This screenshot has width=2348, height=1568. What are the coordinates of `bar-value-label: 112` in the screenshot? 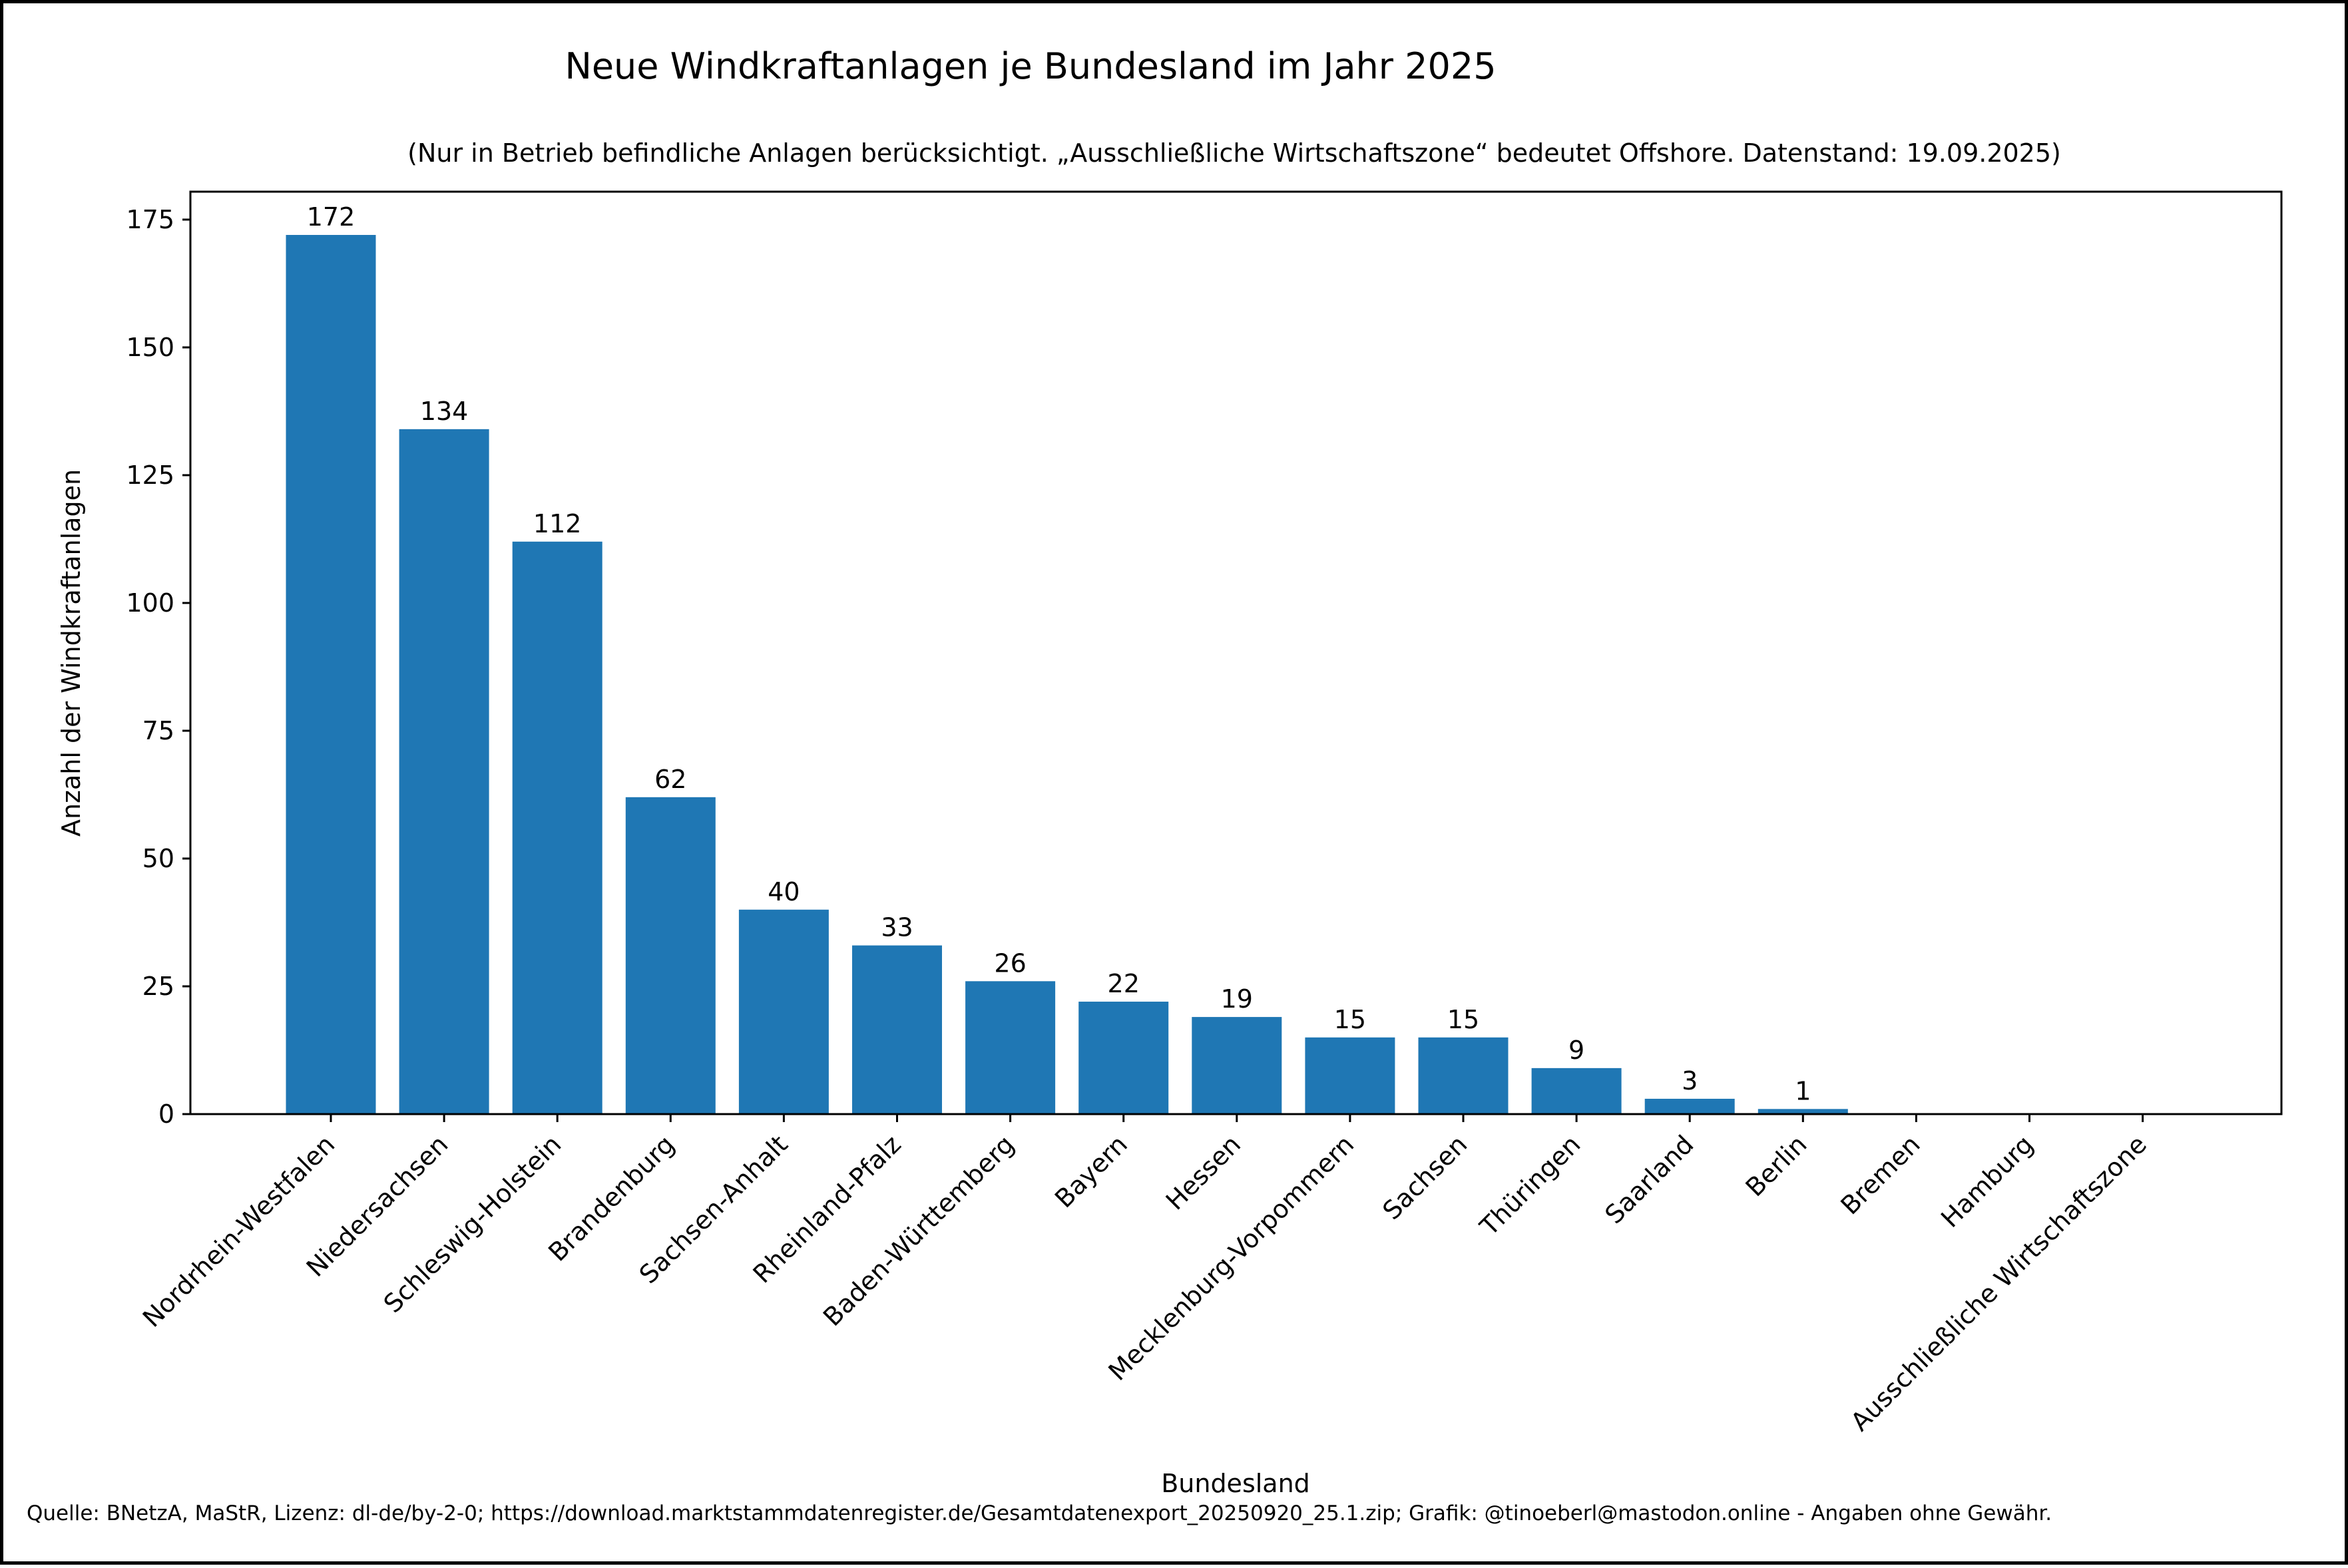 It's located at (557, 523).